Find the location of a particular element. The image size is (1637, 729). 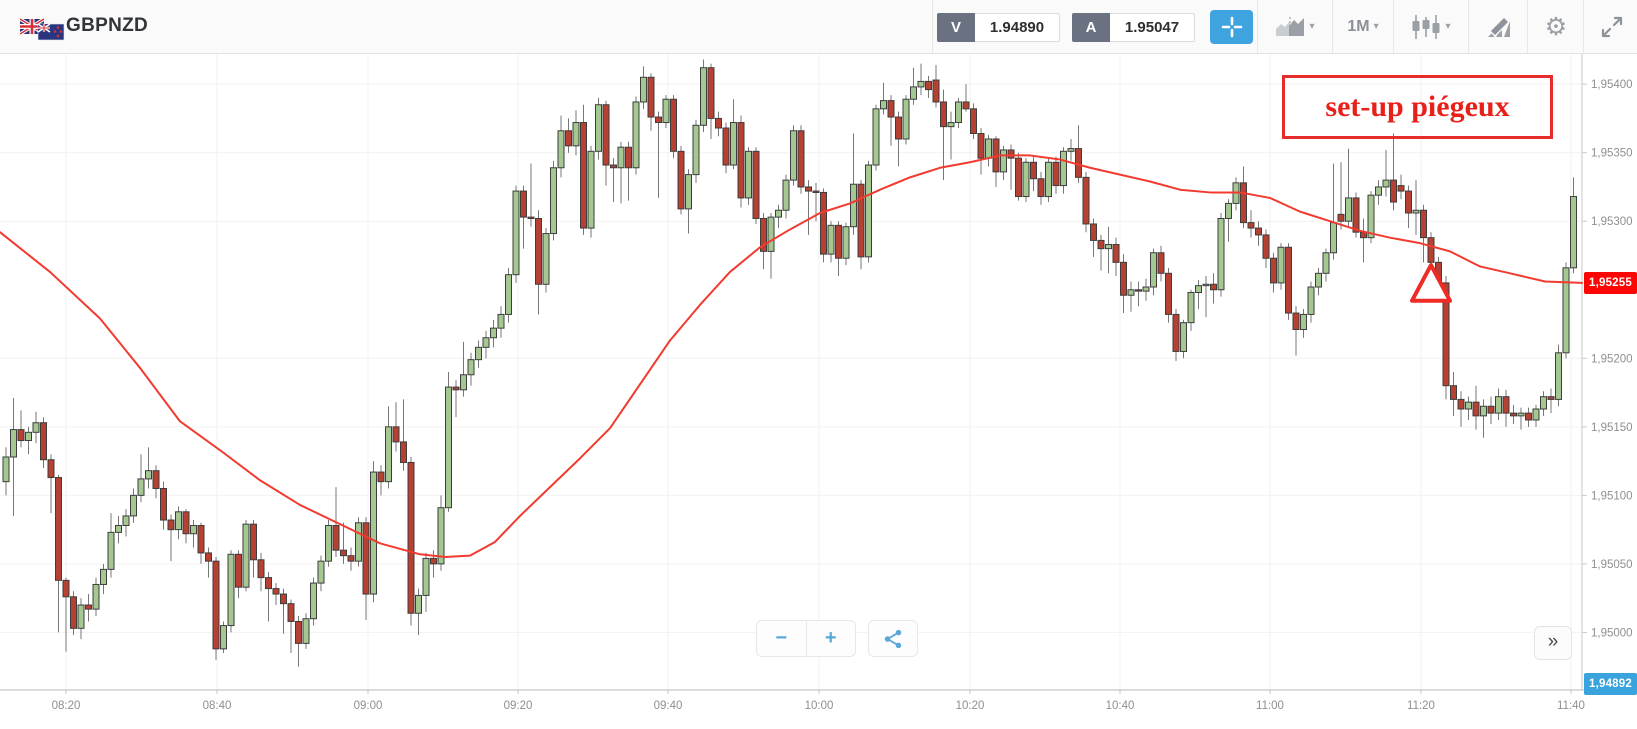

expand-arrows-icon is located at coordinates (1612, 26).